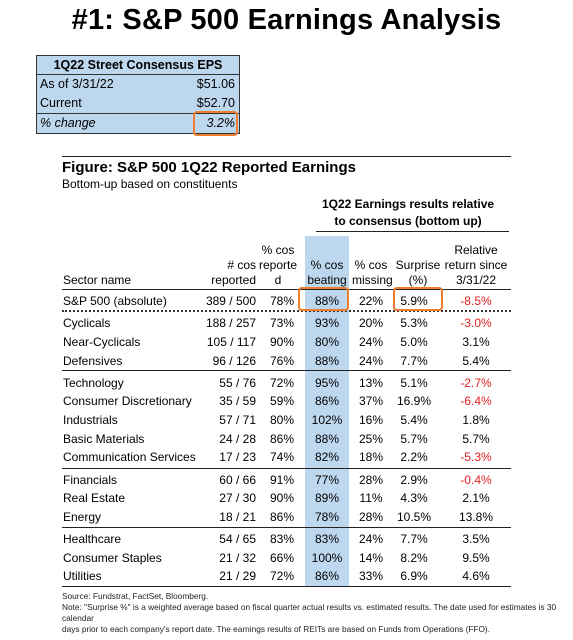 Image resolution: width=573 pixels, height=640 pixels. Describe the element at coordinates (414, 342) in the screenshot. I see `cell-surprise: 5.0%` at that location.